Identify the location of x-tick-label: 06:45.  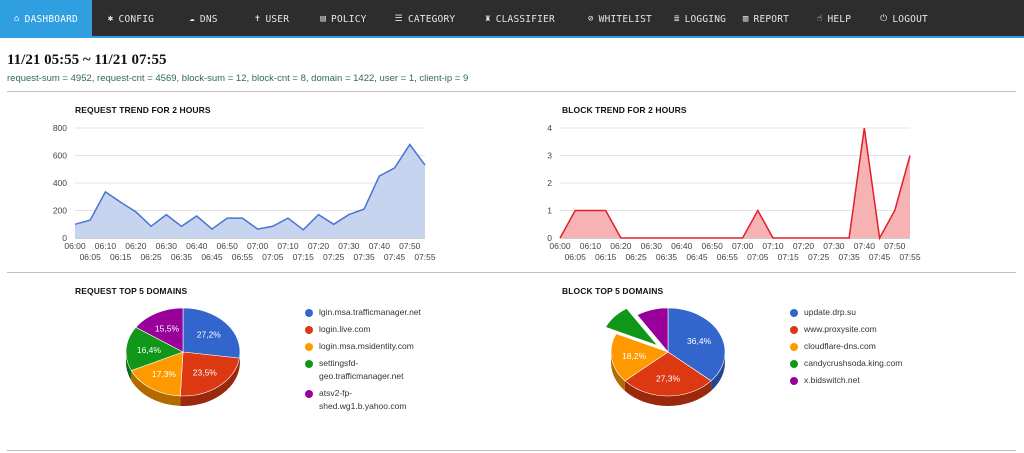
(212, 257).